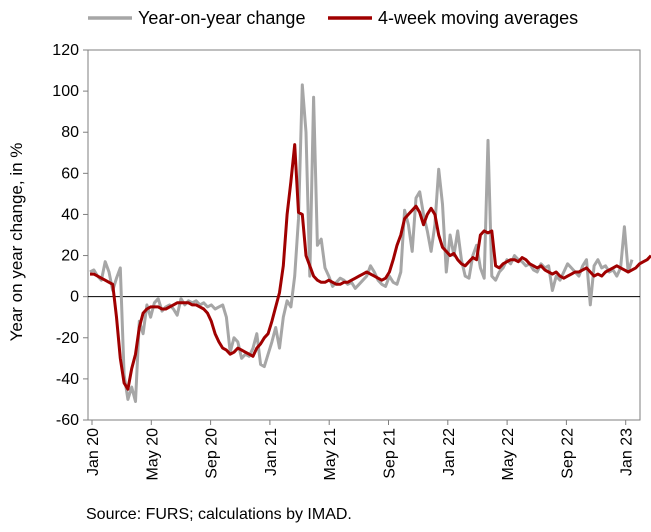  What do you see at coordinates (70, 256) in the screenshot?
I see `y-tick-label: 20` at bounding box center [70, 256].